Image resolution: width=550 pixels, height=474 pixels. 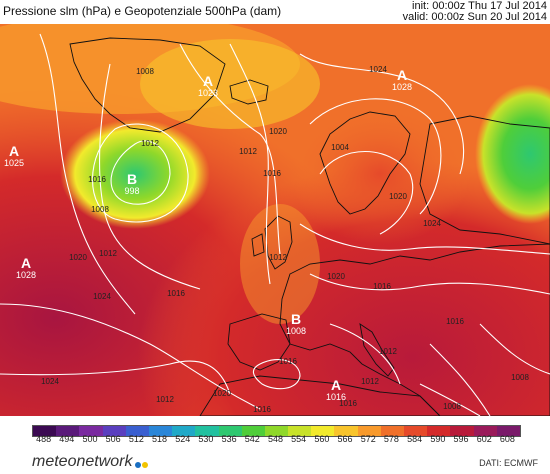 I want to click on colorbar-label: 560, so click(x=322, y=439).